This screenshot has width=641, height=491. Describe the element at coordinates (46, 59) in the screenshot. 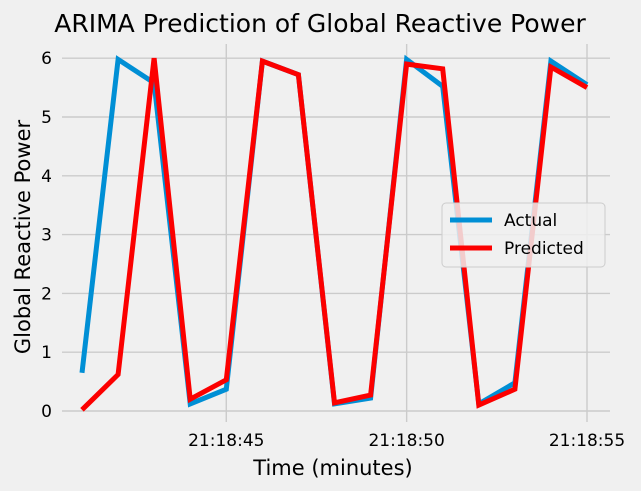

I see `y-tick-label: 6` at that location.